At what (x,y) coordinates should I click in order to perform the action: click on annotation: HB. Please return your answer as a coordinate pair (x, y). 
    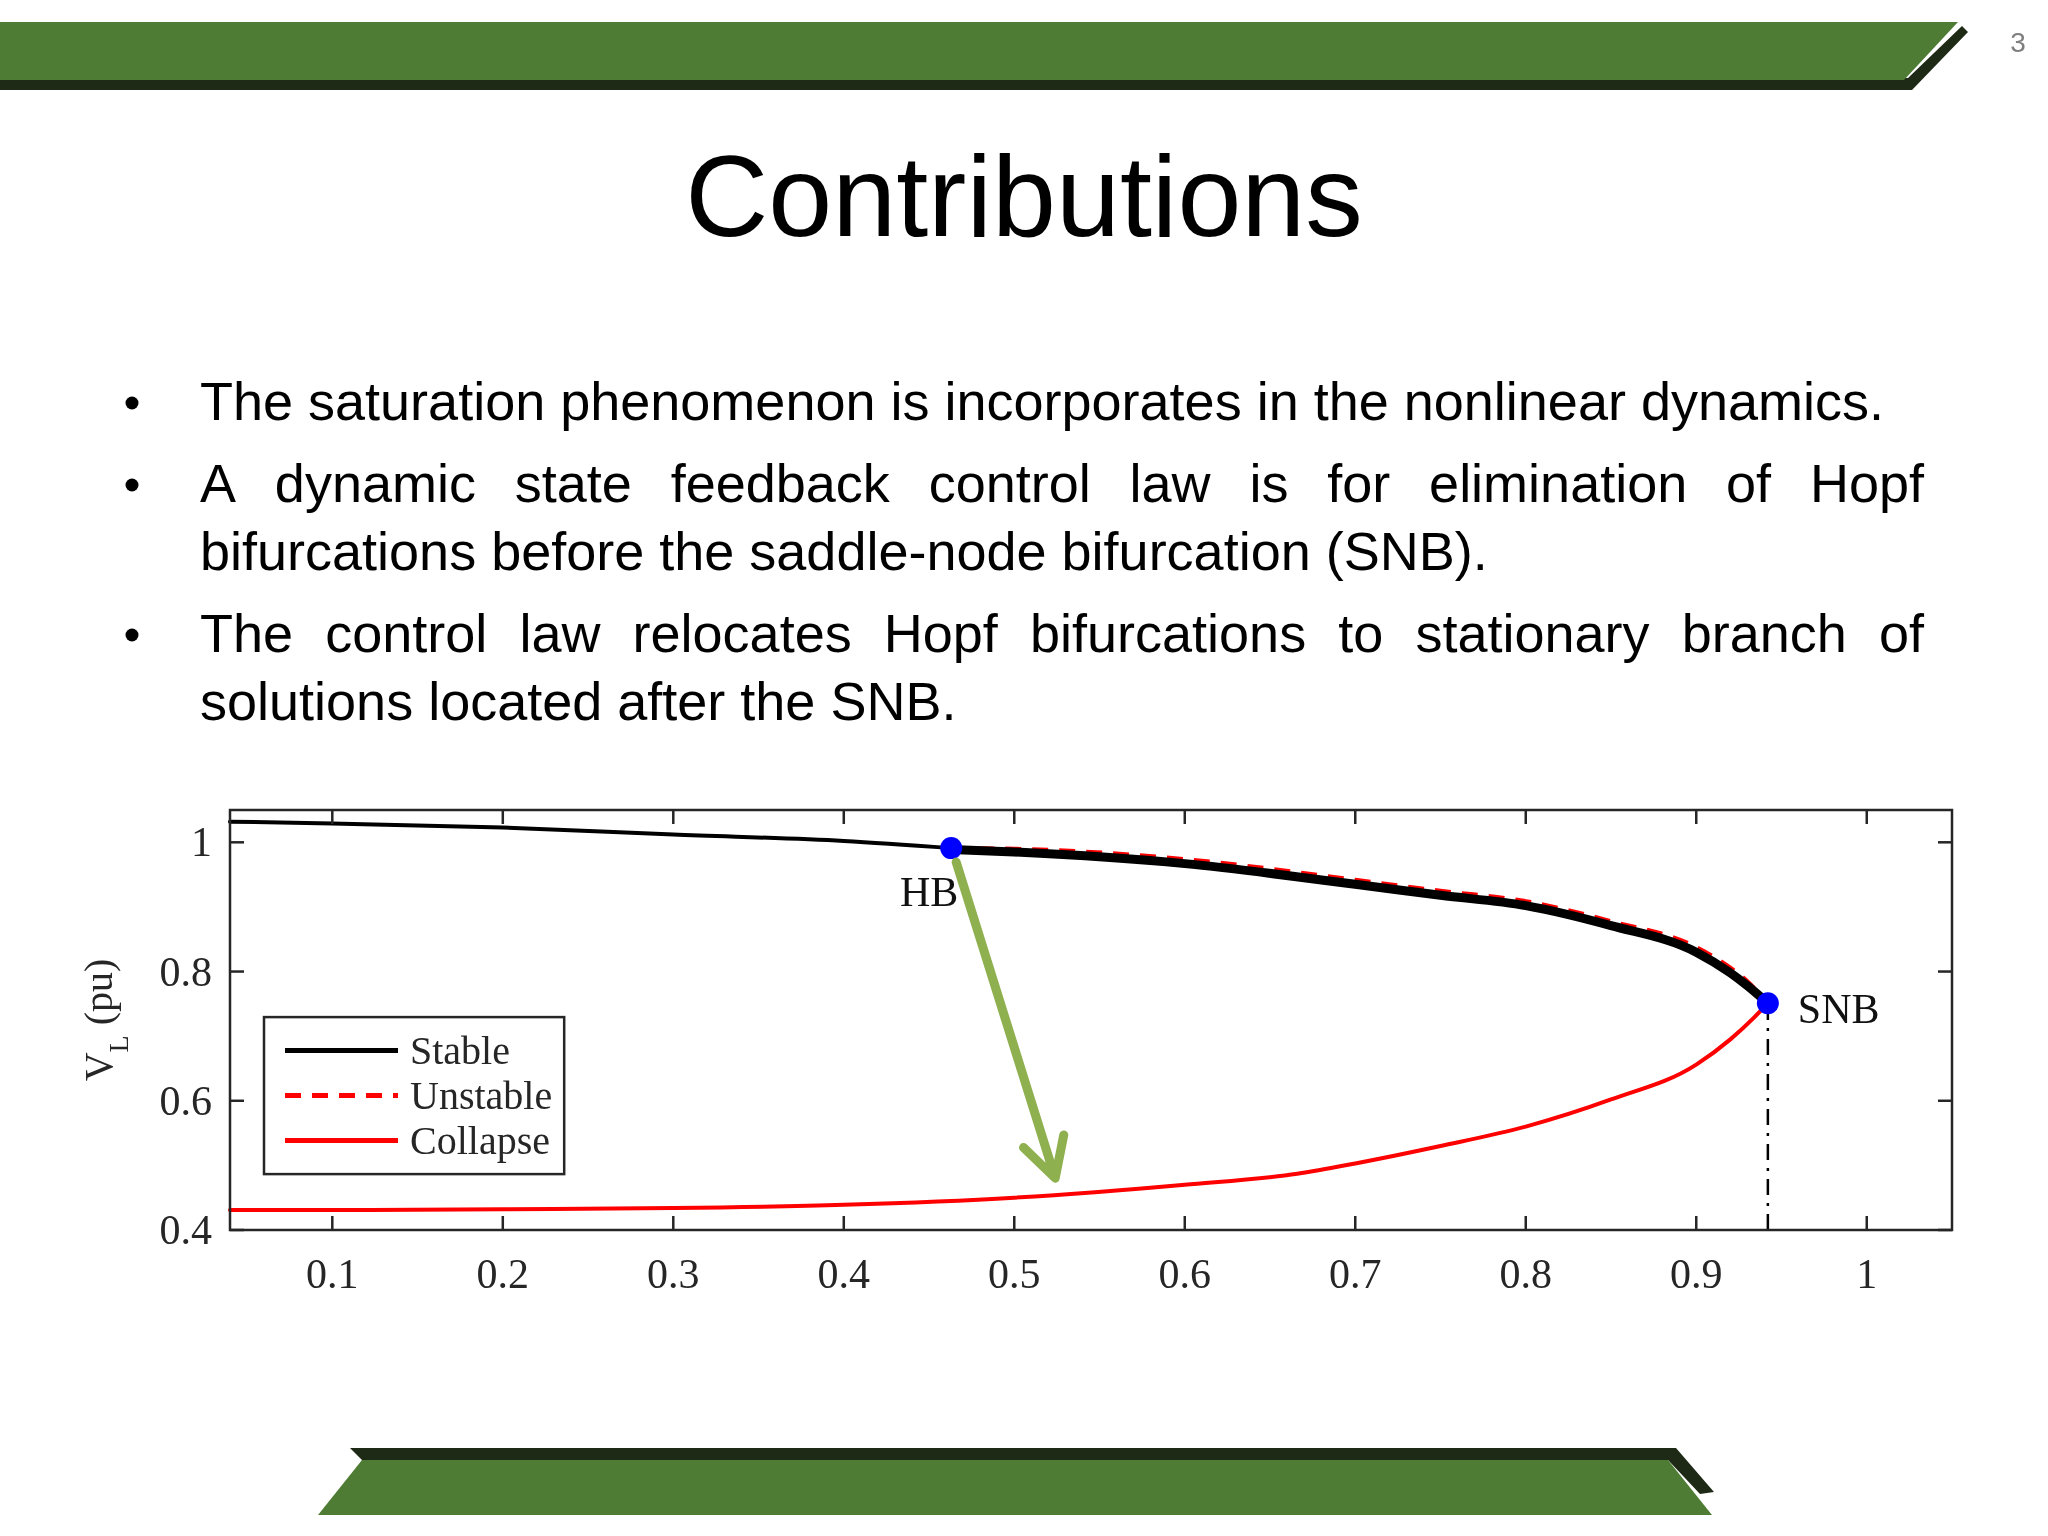
    Looking at the image, I should click on (929, 892).